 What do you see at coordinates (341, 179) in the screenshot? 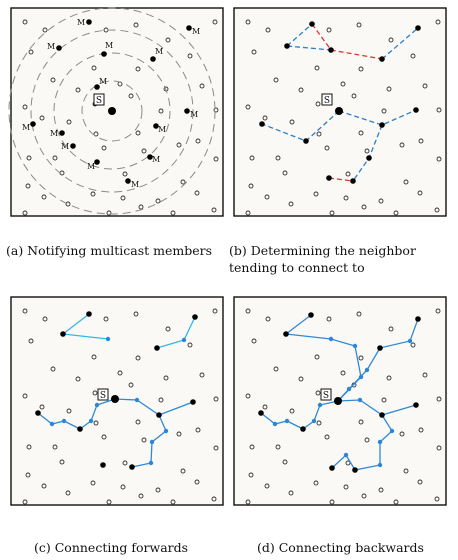
I see `path-red` at bounding box center [341, 179].